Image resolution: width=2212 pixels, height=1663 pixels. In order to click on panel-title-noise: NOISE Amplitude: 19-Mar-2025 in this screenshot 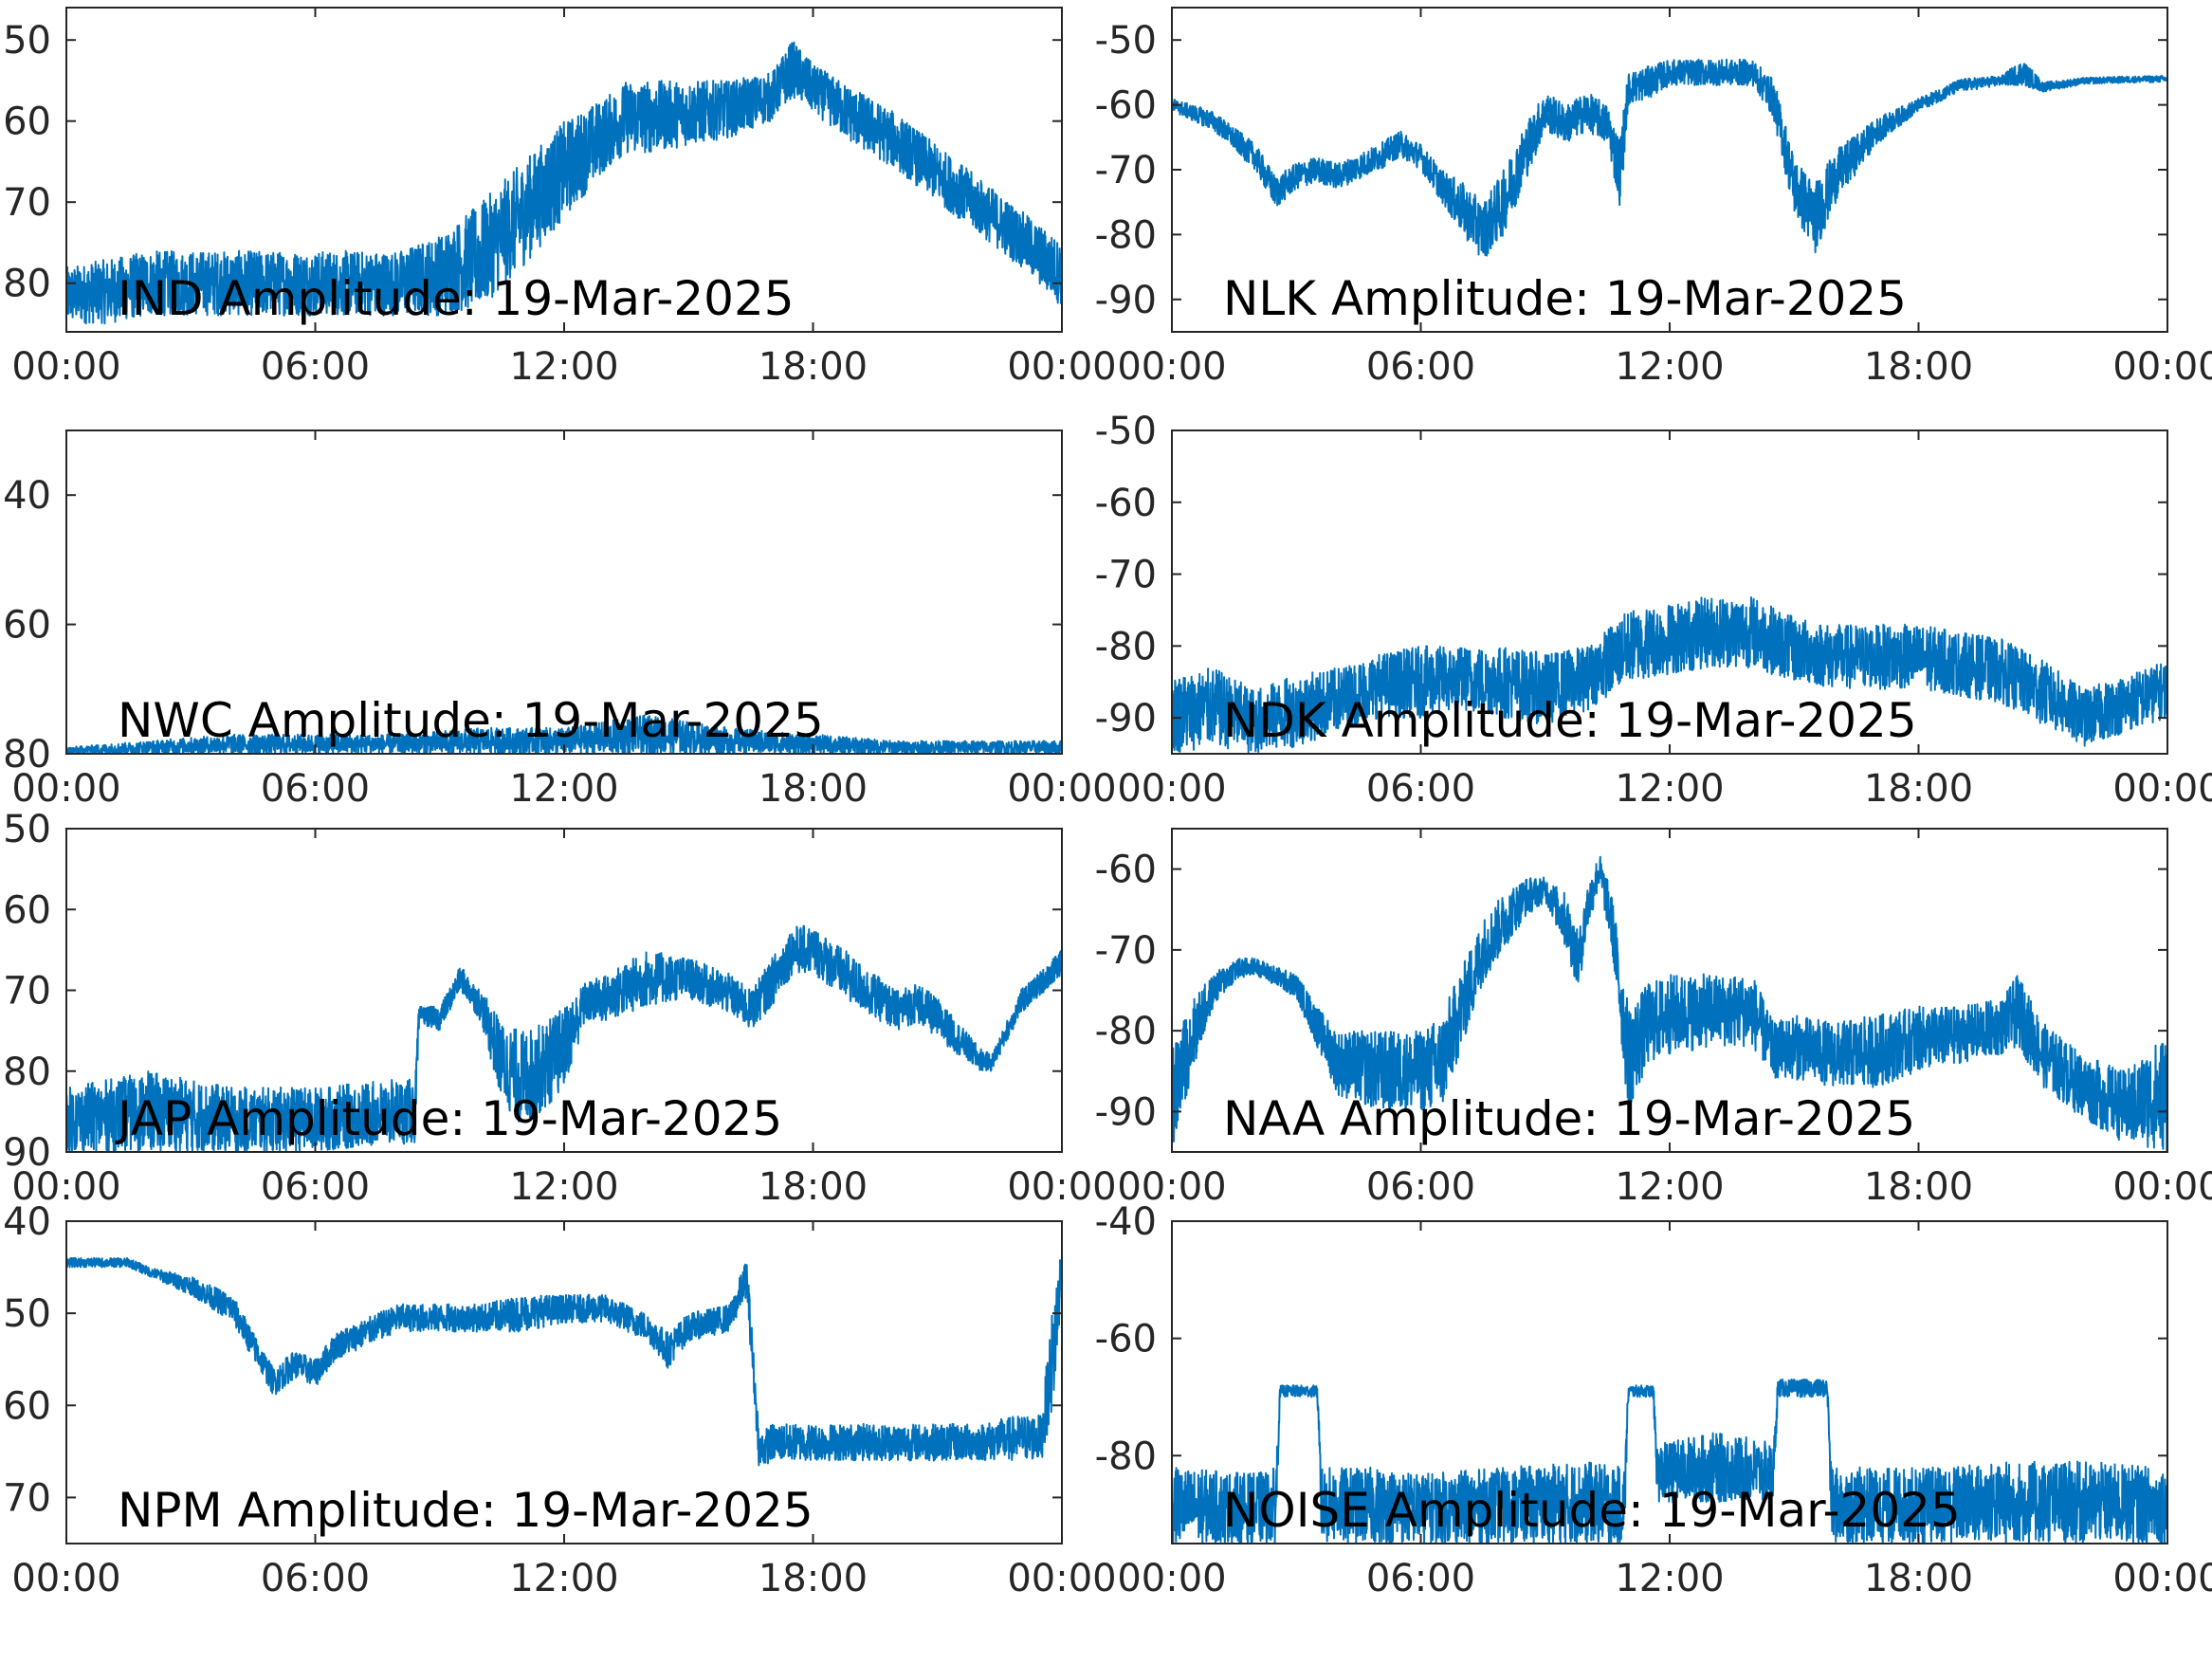, I will do `click(1592, 1510)`.